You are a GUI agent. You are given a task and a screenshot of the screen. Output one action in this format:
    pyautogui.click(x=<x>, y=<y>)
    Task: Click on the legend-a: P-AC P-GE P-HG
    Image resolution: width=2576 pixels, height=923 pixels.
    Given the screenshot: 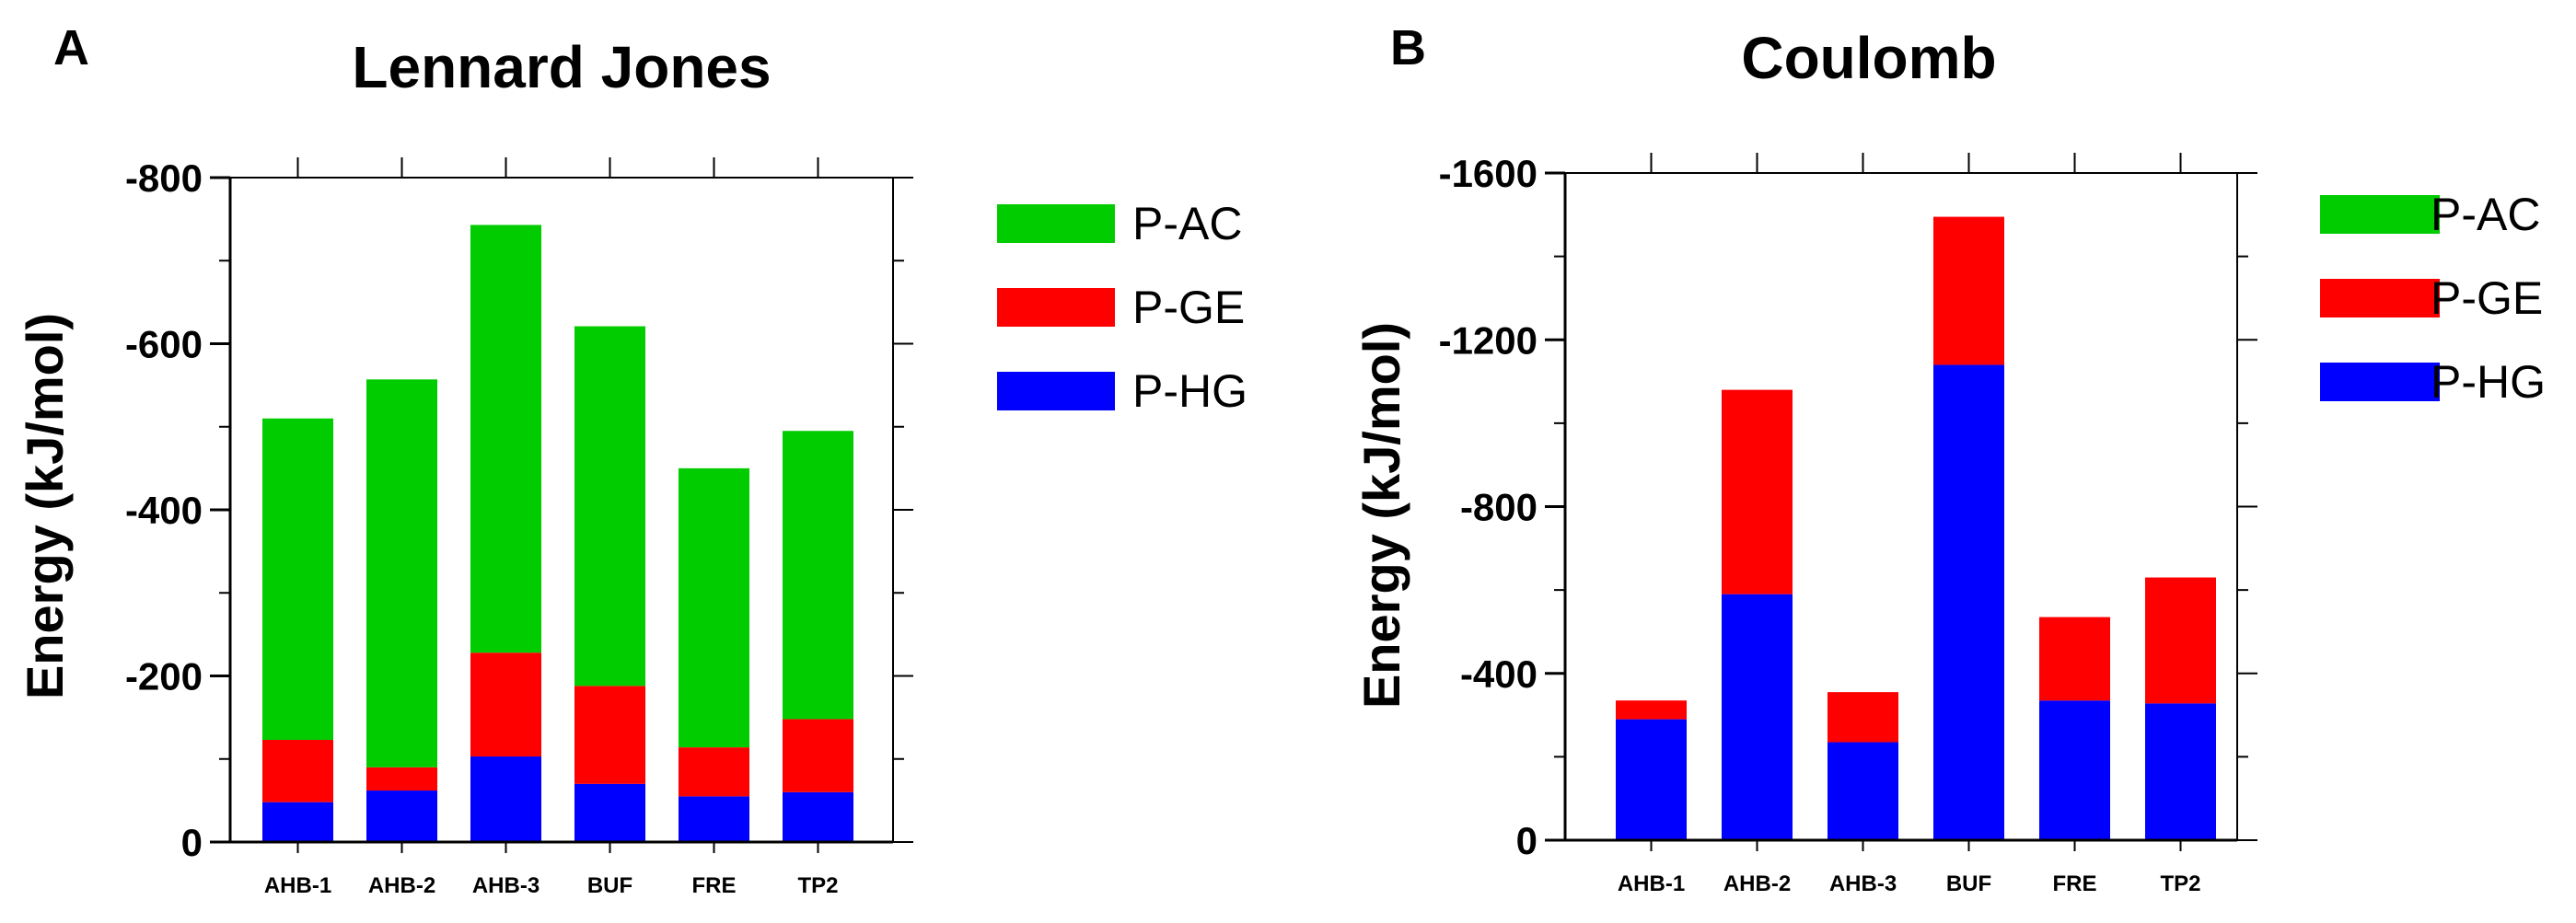 What is the action you would take?
    pyautogui.click(x=1122, y=307)
    